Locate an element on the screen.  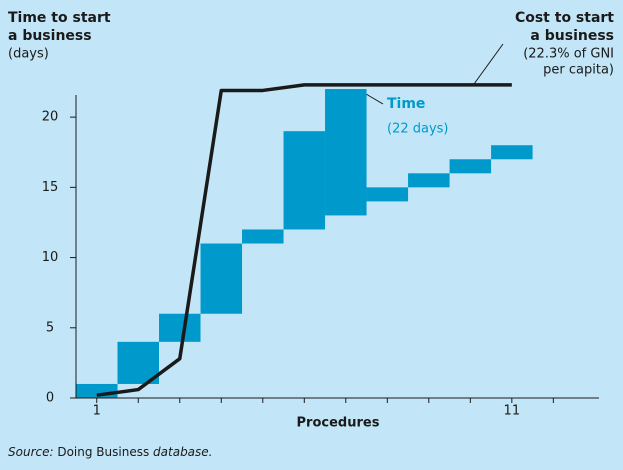
y-tick-label: 5 is located at coordinates (50, 327).